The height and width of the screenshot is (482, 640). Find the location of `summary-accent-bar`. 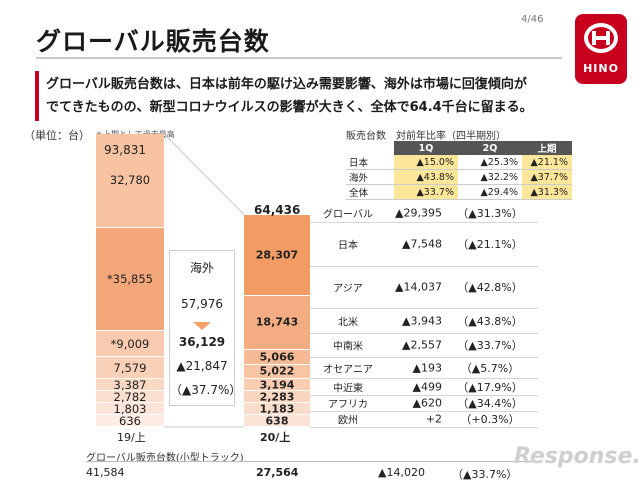

summary-accent-bar is located at coordinates (37, 96).